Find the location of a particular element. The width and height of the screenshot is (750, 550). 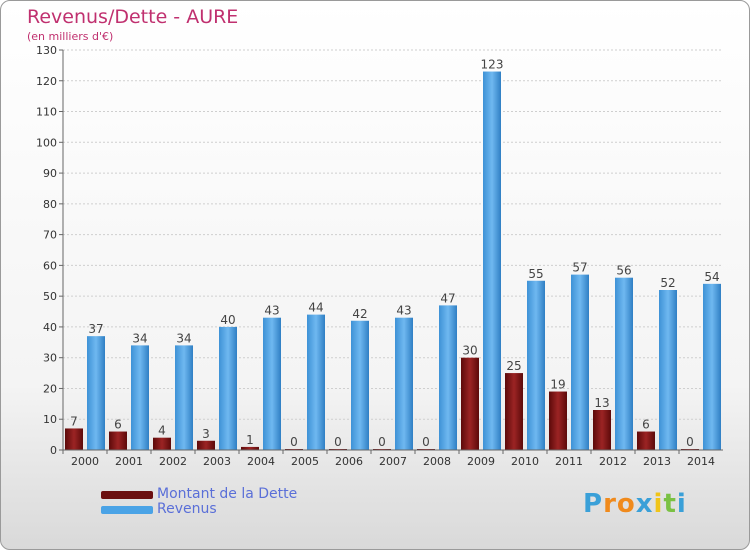

y-tick-label: 30 is located at coordinates (50, 358).